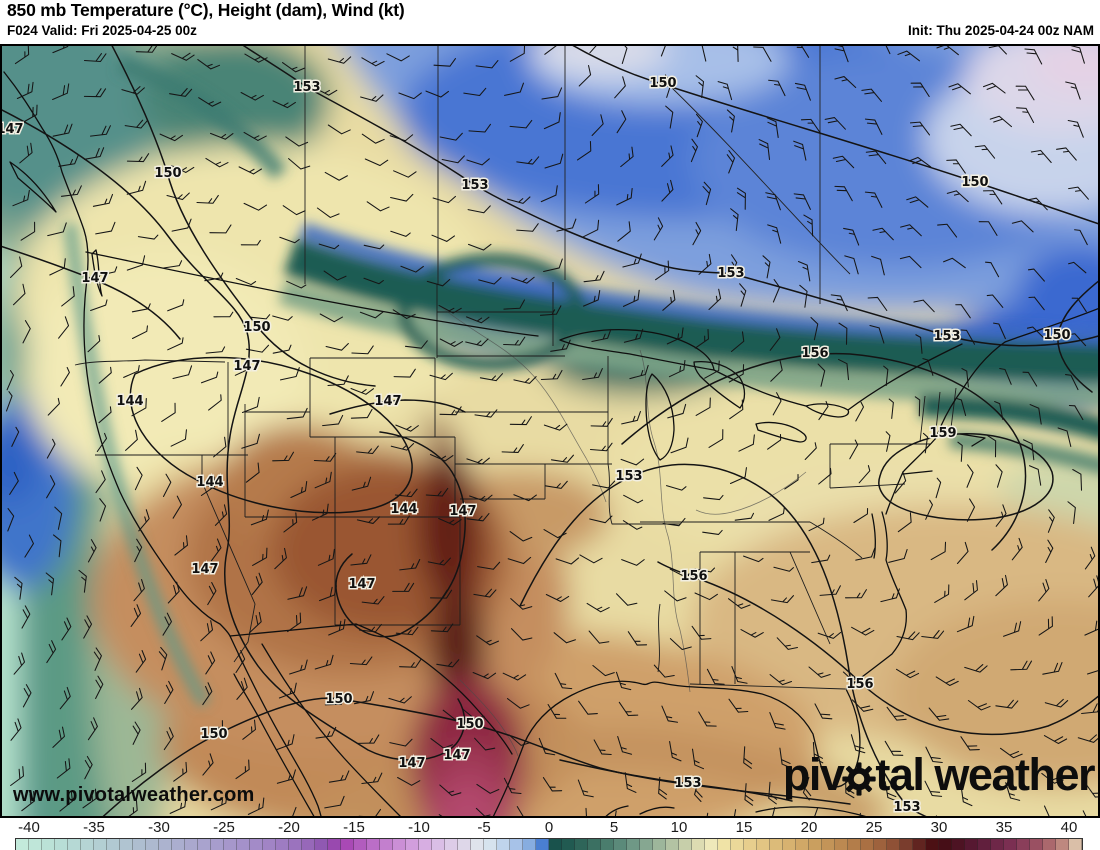  I want to click on colorbar-tick-labels: -40 -35 -30 -25 -20 -15 -10 -5 0 5 10 15 20 25 30 35 40, so click(550, 827).